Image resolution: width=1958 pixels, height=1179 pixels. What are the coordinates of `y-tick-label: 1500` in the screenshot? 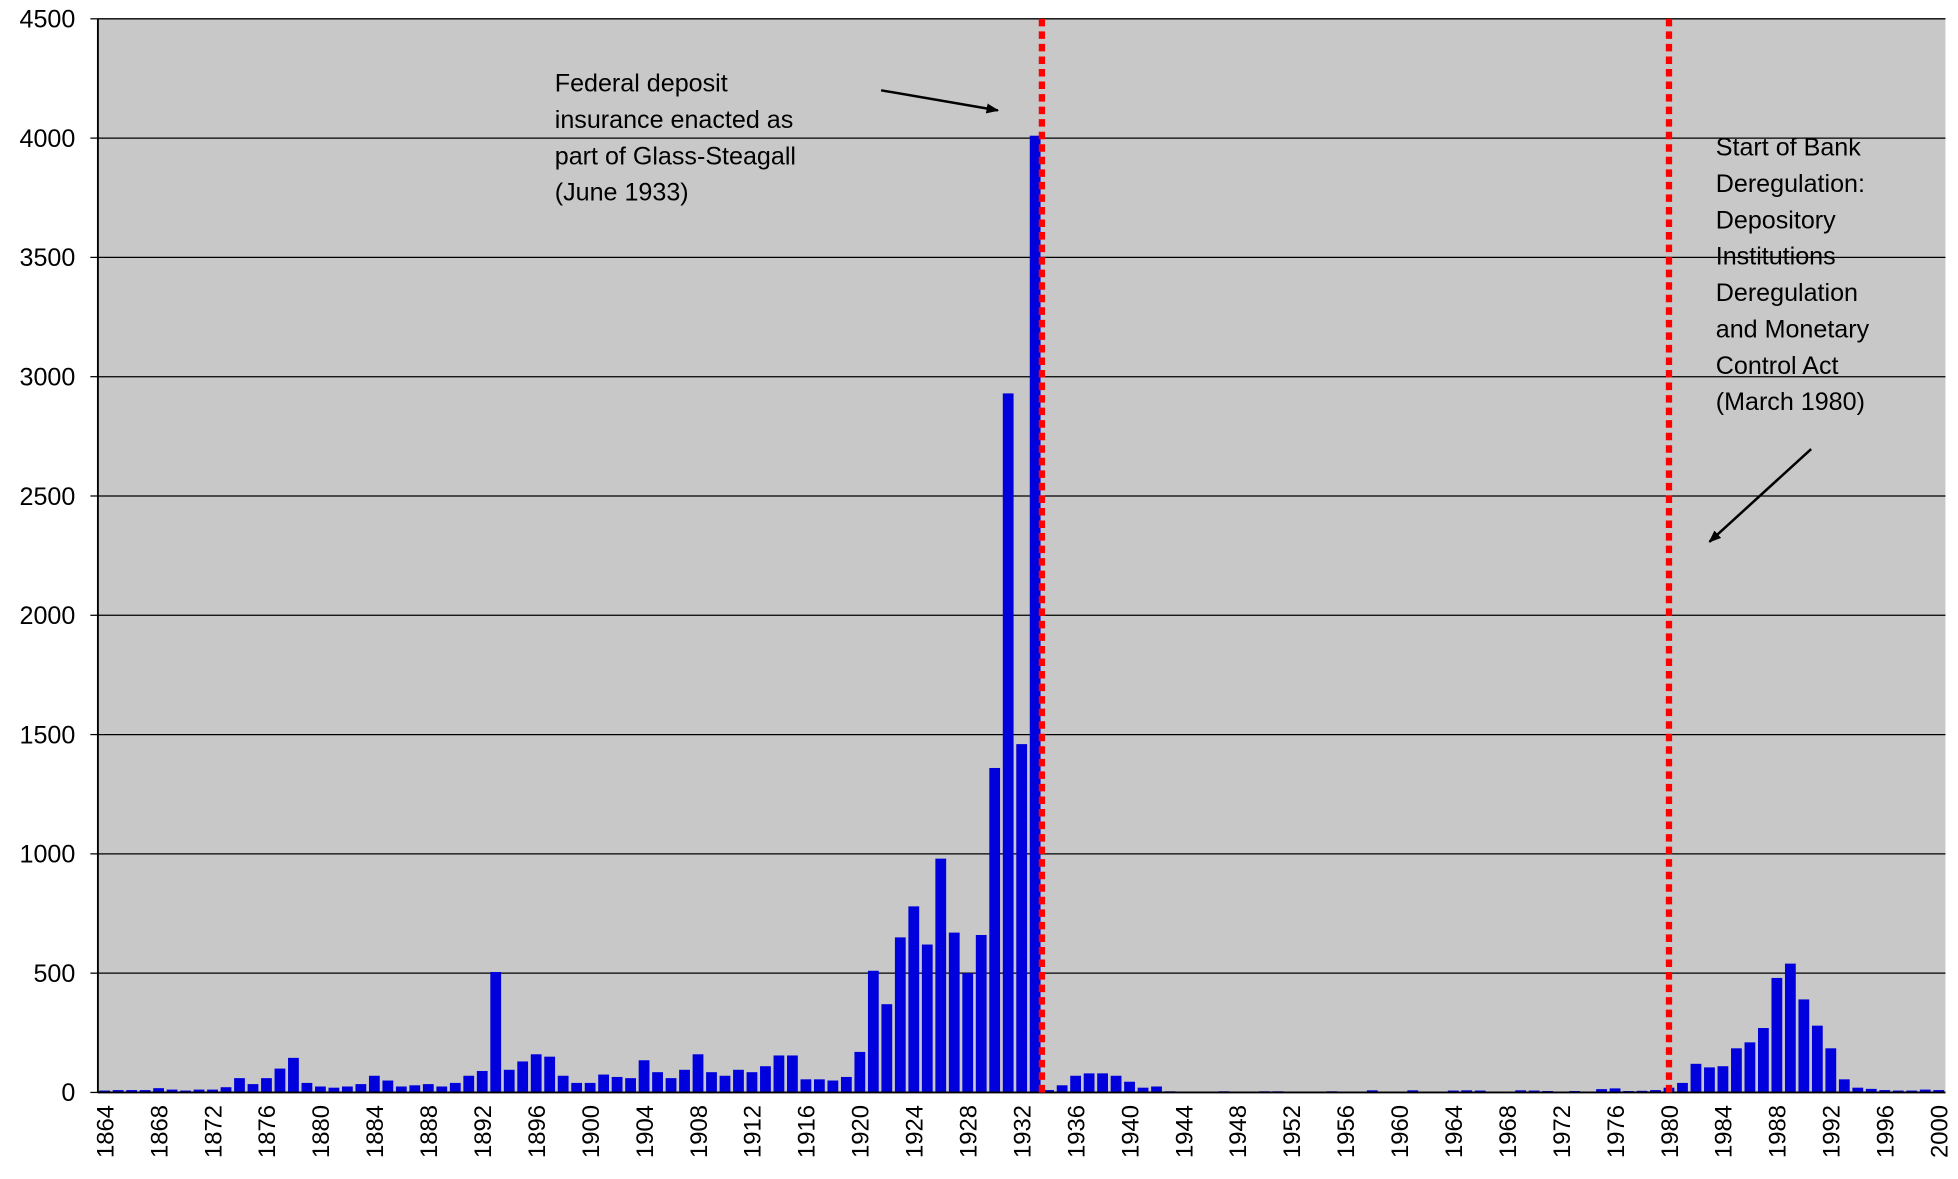 It's located at (47, 735).